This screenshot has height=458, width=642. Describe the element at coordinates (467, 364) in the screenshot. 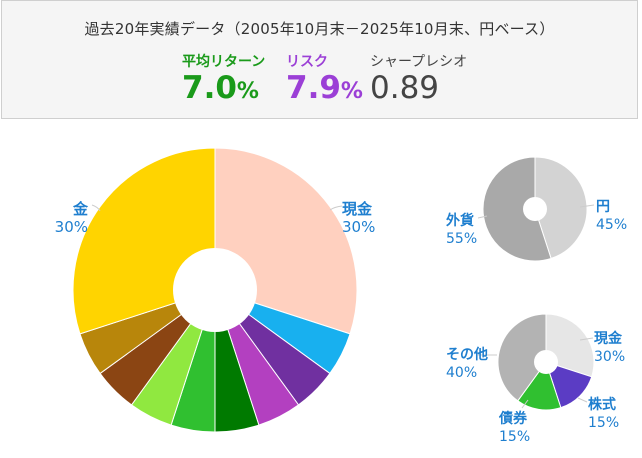

I see `label-other: その他 40%` at that location.